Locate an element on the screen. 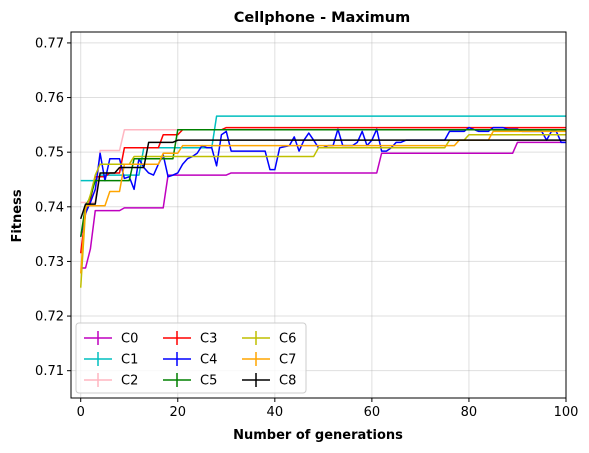  y-tick-label-2: 0.73 is located at coordinates (49, 262).